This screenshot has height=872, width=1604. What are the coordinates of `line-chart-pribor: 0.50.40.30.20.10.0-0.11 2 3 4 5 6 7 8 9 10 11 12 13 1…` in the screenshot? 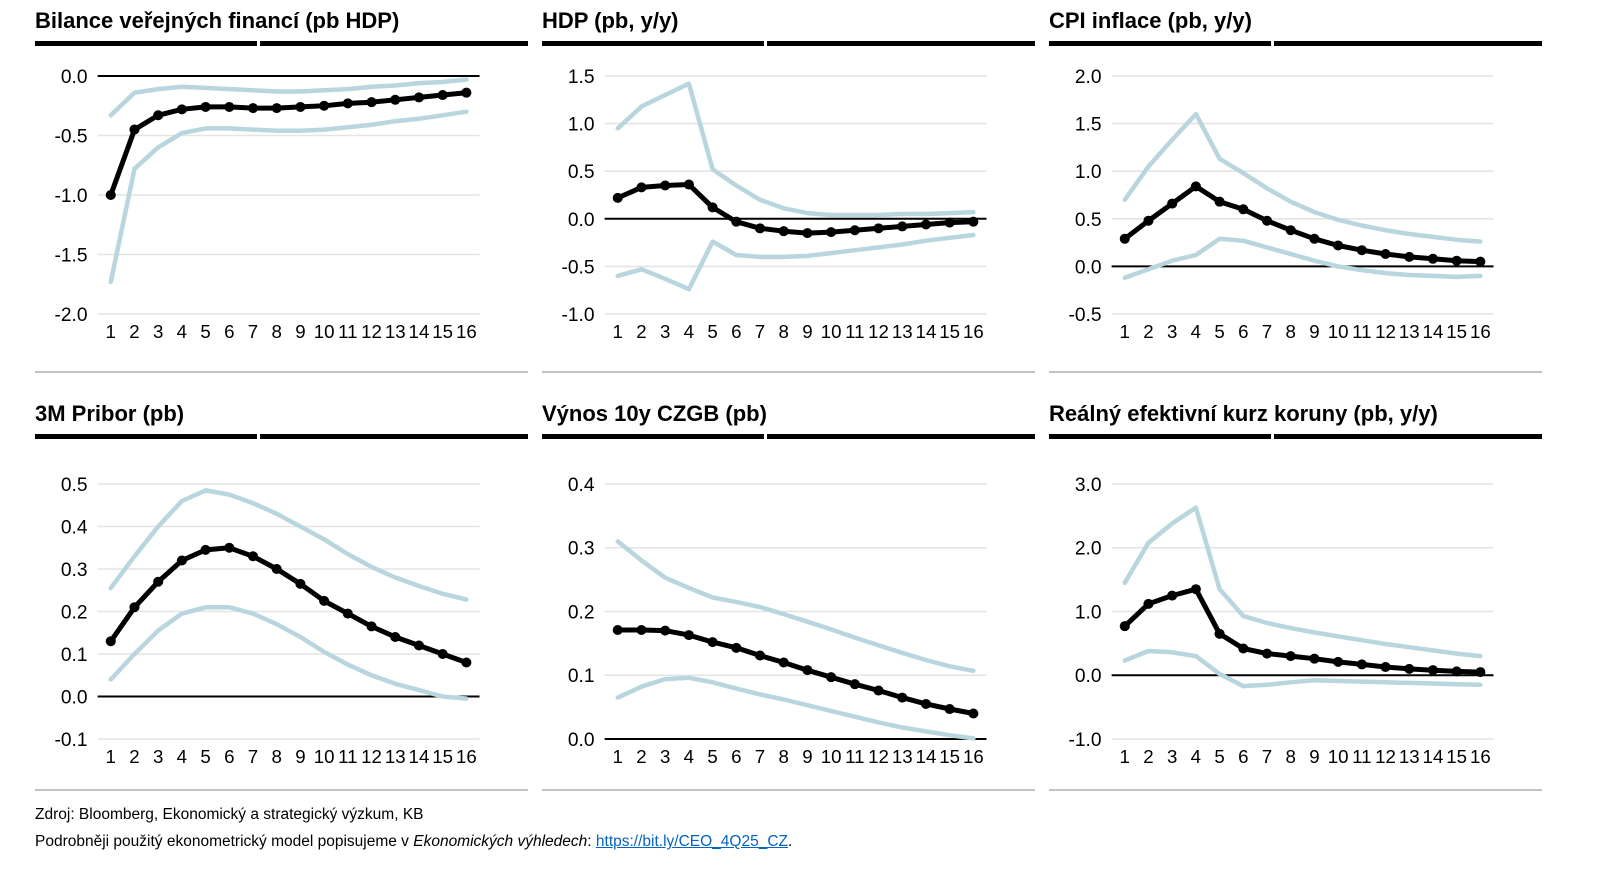 It's located at (267, 621).